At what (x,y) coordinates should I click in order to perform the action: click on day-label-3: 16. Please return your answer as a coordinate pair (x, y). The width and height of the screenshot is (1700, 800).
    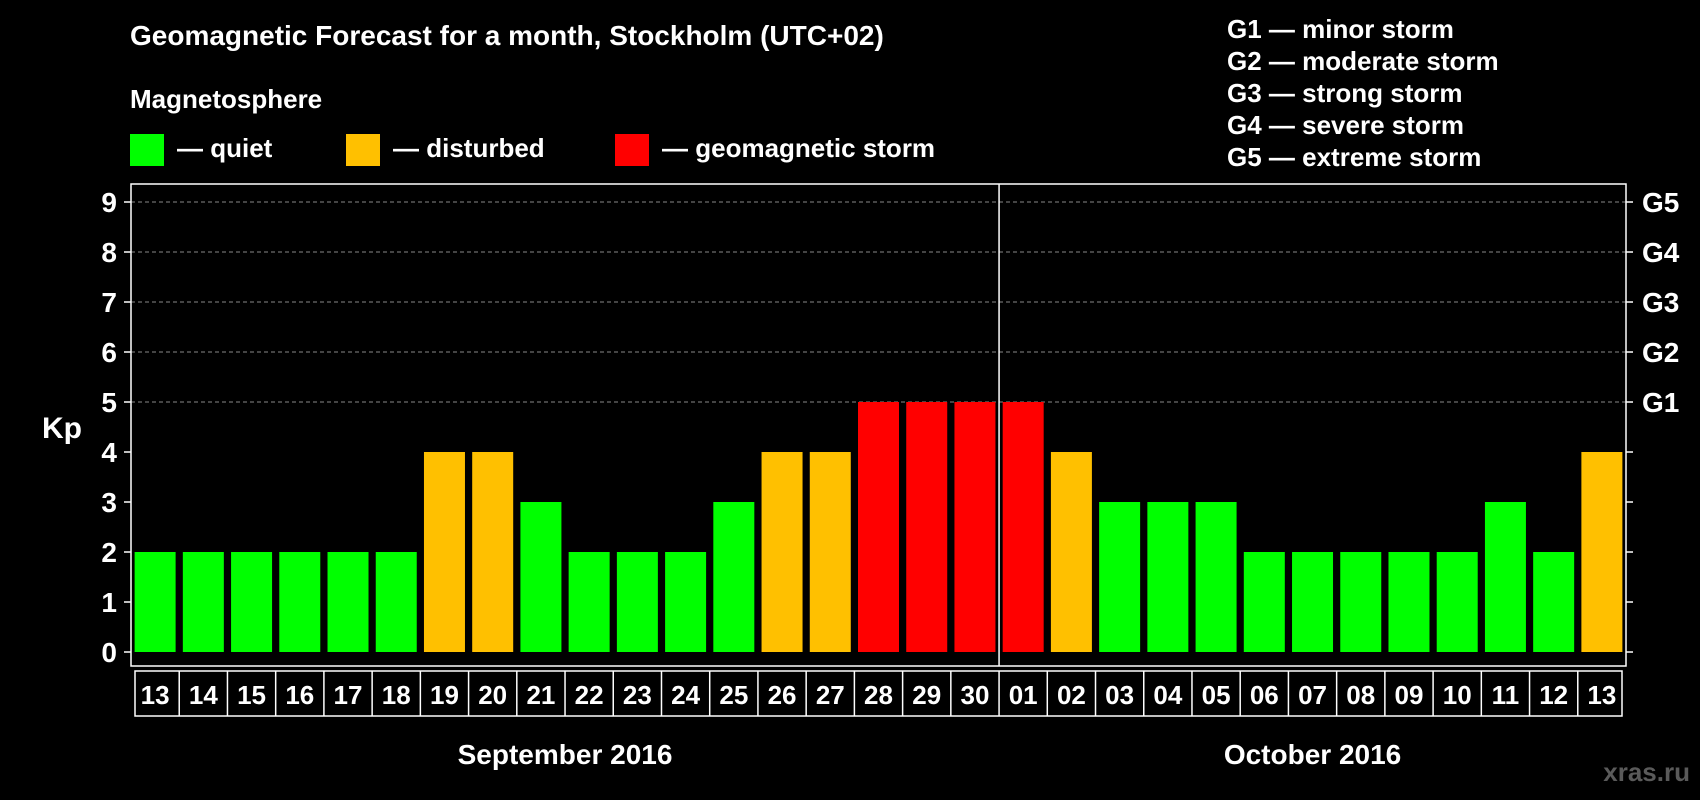
    Looking at the image, I should click on (299, 695).